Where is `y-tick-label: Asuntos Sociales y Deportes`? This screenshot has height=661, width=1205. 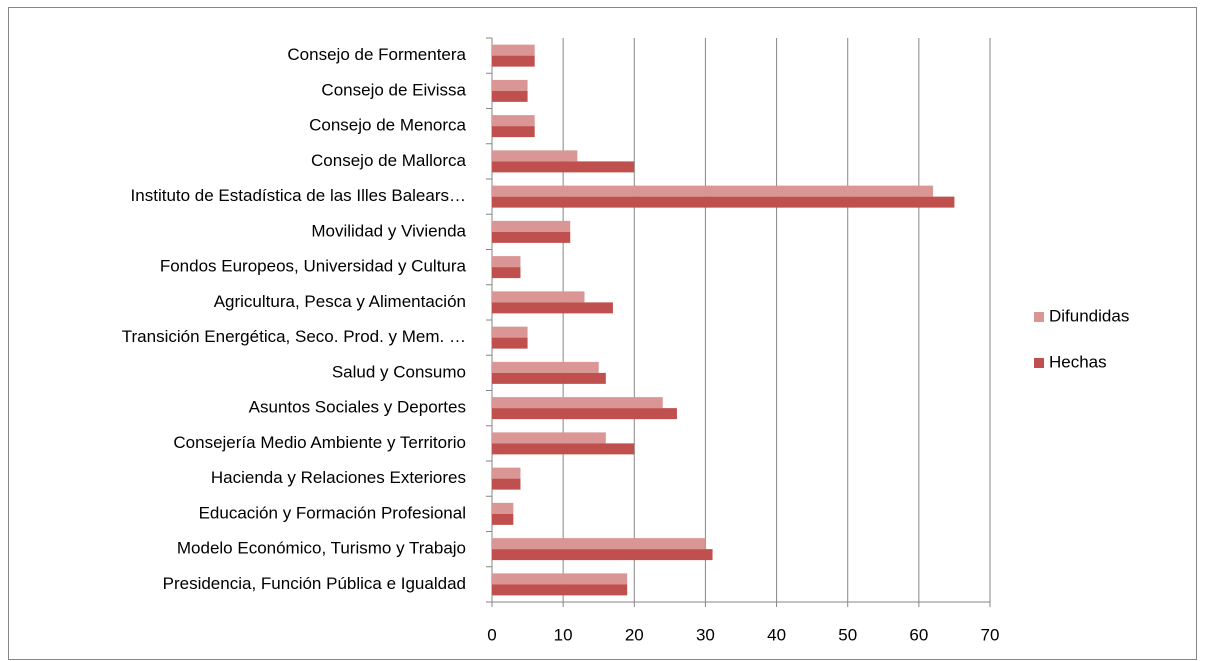
y-tick-label: Asuntos Sociales y Deportes is located at coordinates (357, 407).